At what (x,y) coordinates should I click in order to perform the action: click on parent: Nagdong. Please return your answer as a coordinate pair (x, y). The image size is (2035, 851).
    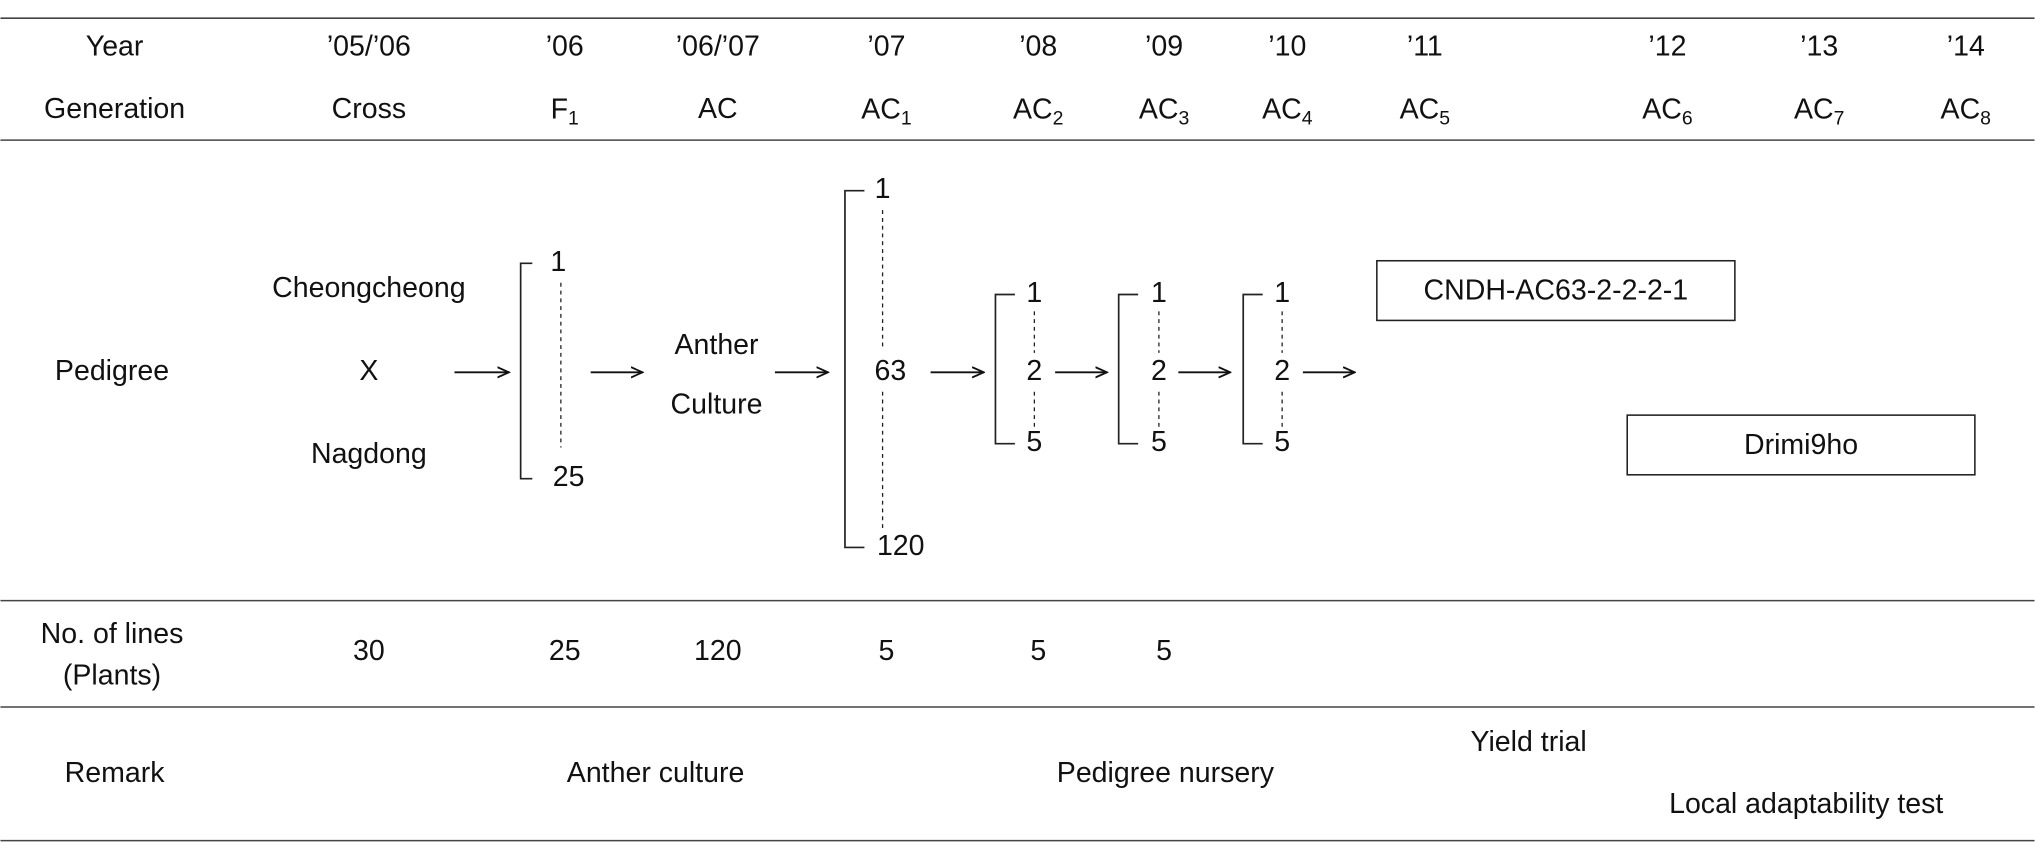
    Looking at the image, I should click on (369, 454).